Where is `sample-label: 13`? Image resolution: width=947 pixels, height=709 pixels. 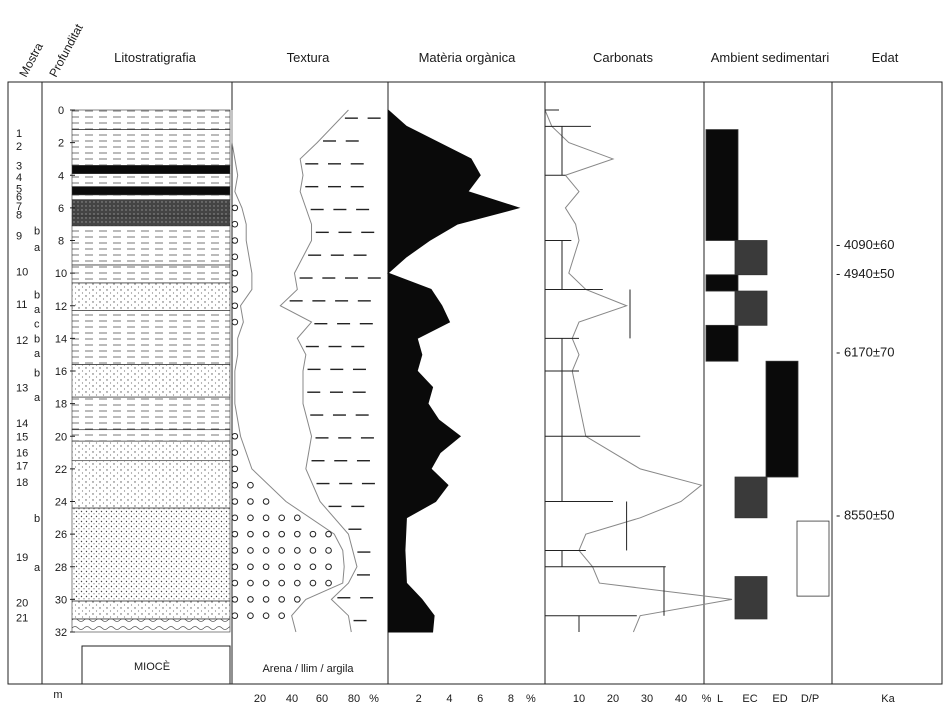 sample-label: 13 is located at coordinates (22, 388).